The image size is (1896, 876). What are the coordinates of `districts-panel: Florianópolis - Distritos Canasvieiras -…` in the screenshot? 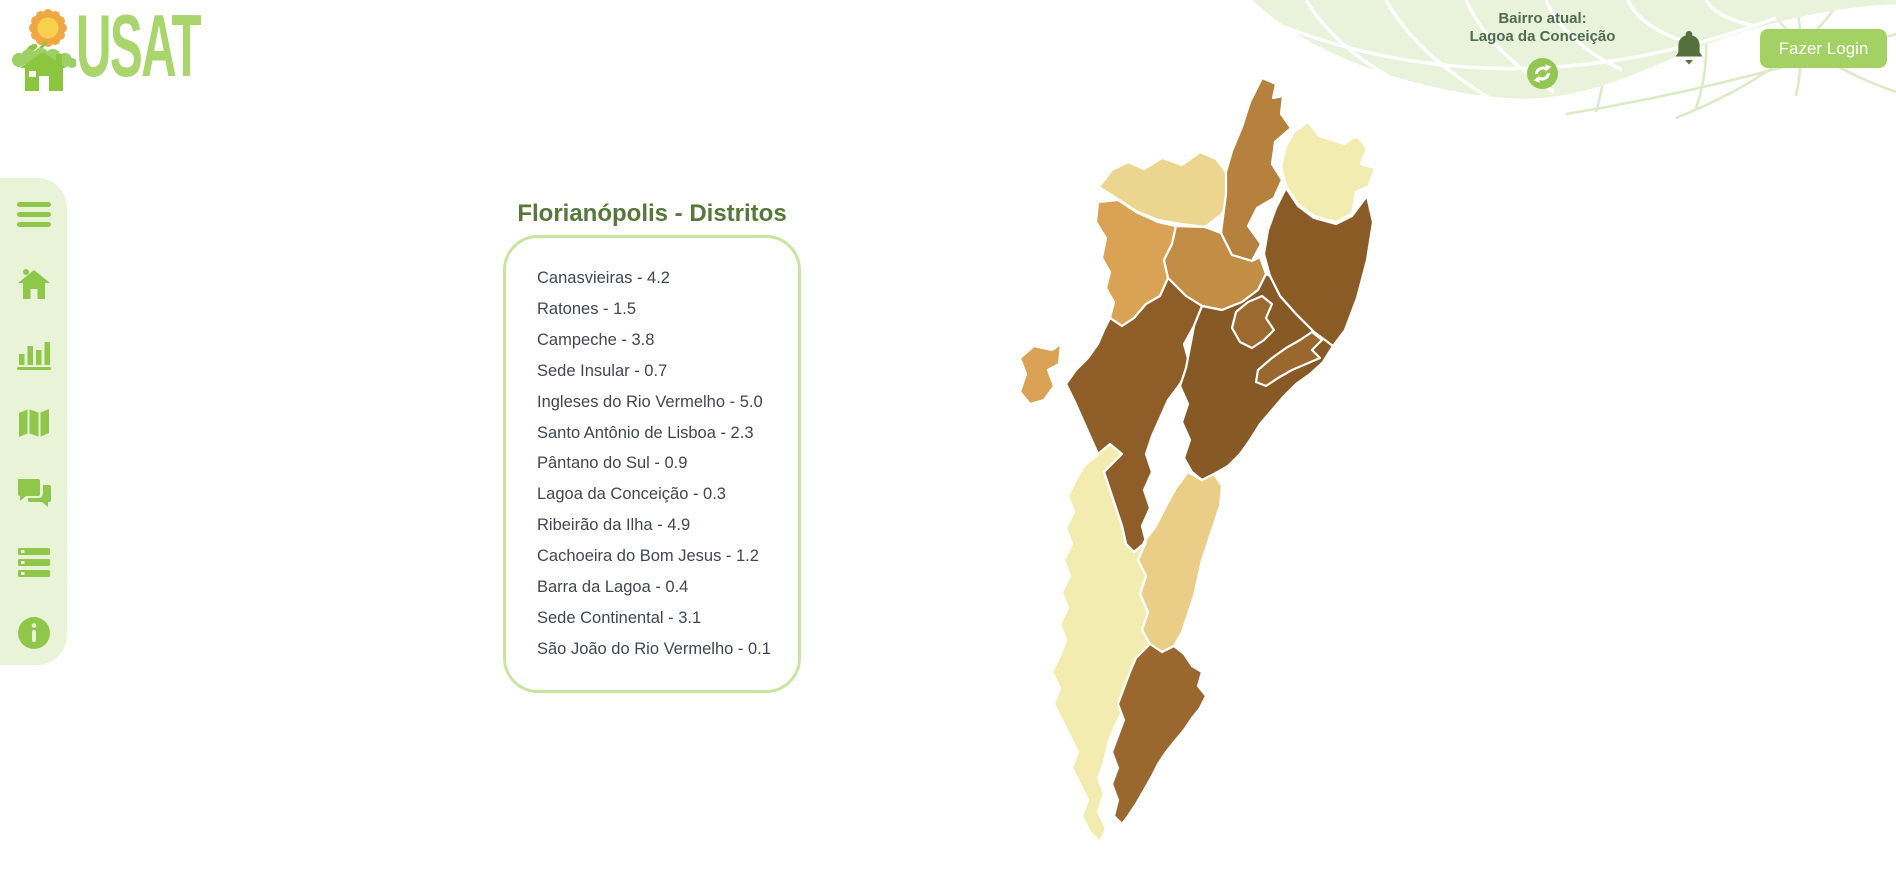 It's located at (652, 446).